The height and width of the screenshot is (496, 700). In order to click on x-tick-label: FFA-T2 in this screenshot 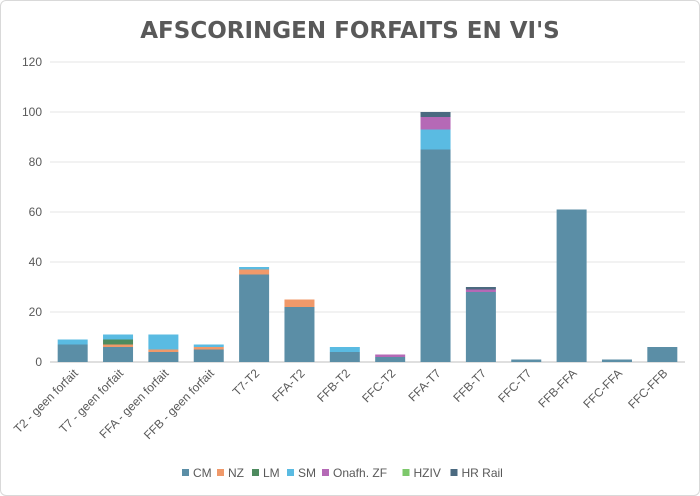, I will do `click(288, 385)`.